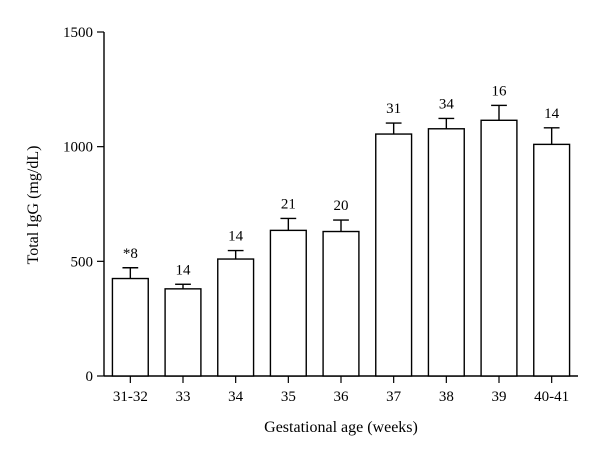  What do you see at coordinates (288, 397) in the screenshot?
I see `x-tick-label: 35` at bounding box center [288, 397].